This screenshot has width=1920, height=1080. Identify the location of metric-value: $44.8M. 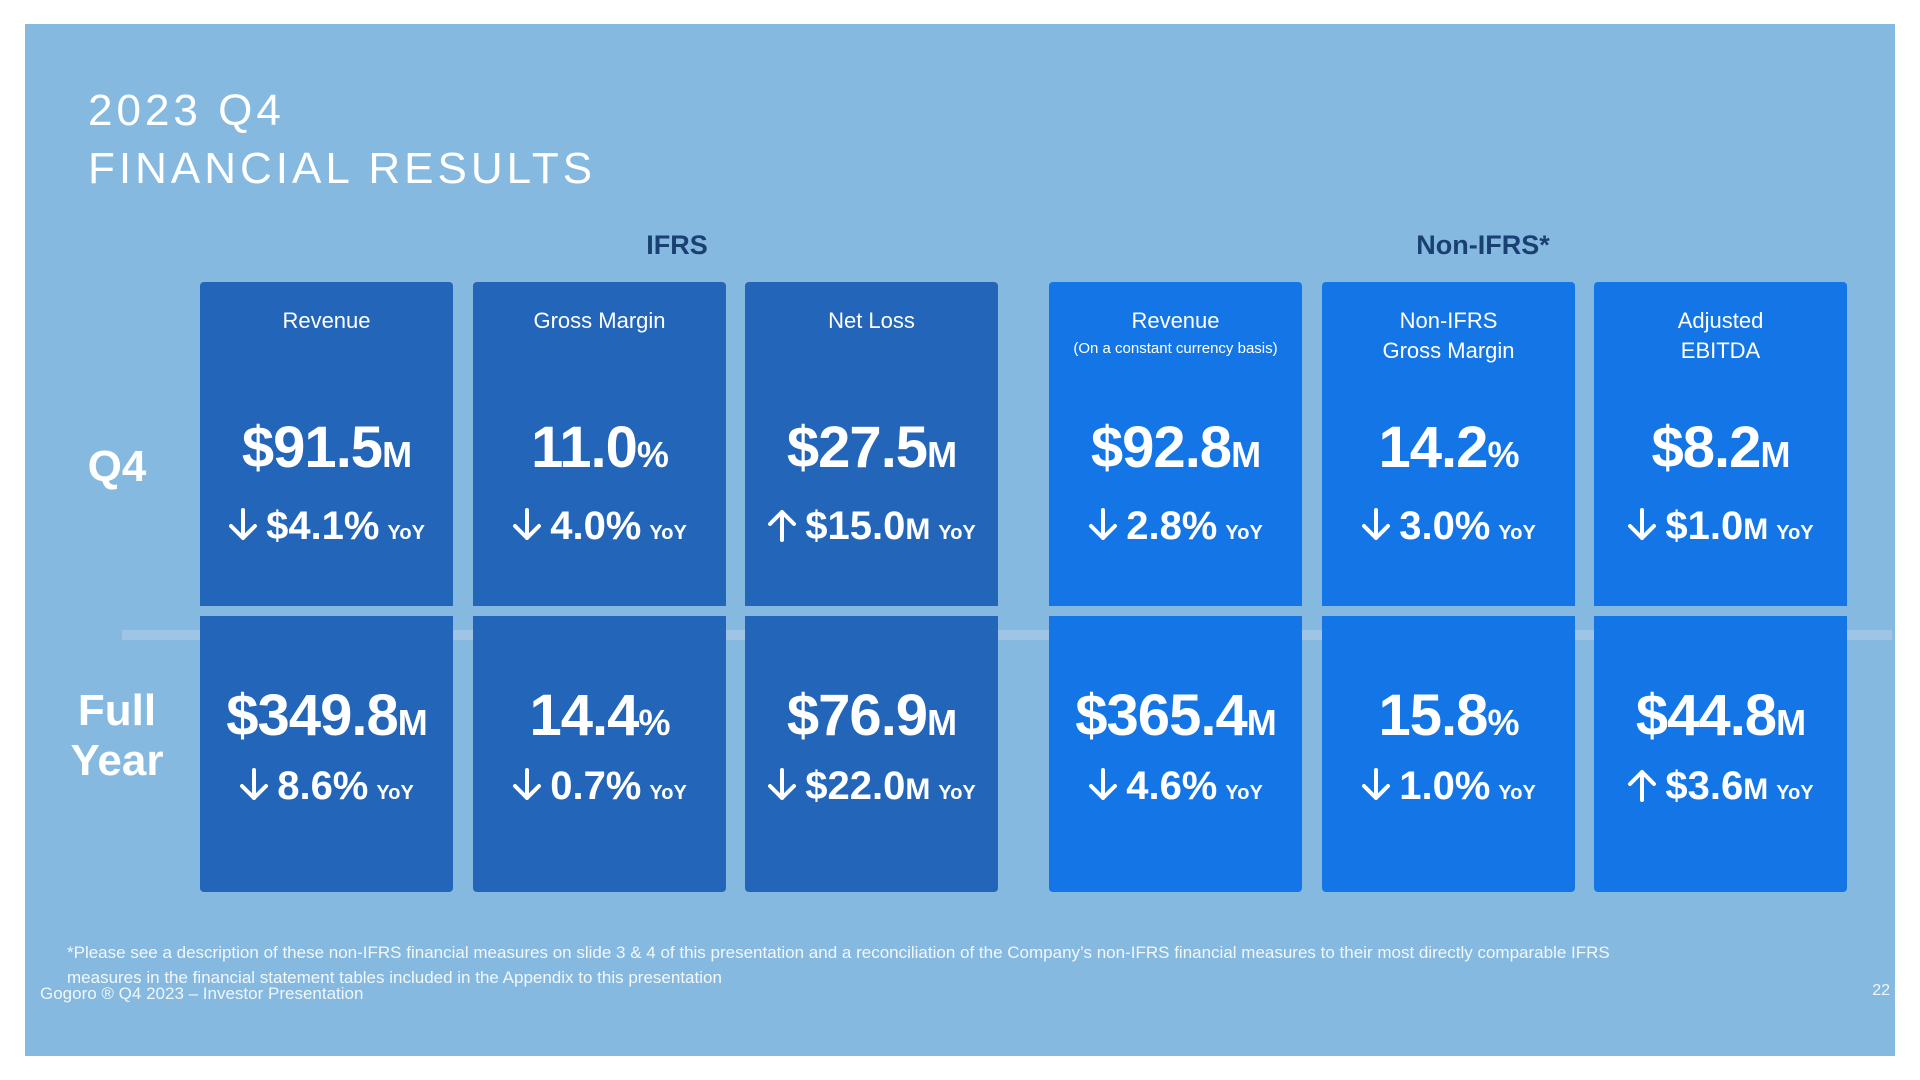
(1720, 715).